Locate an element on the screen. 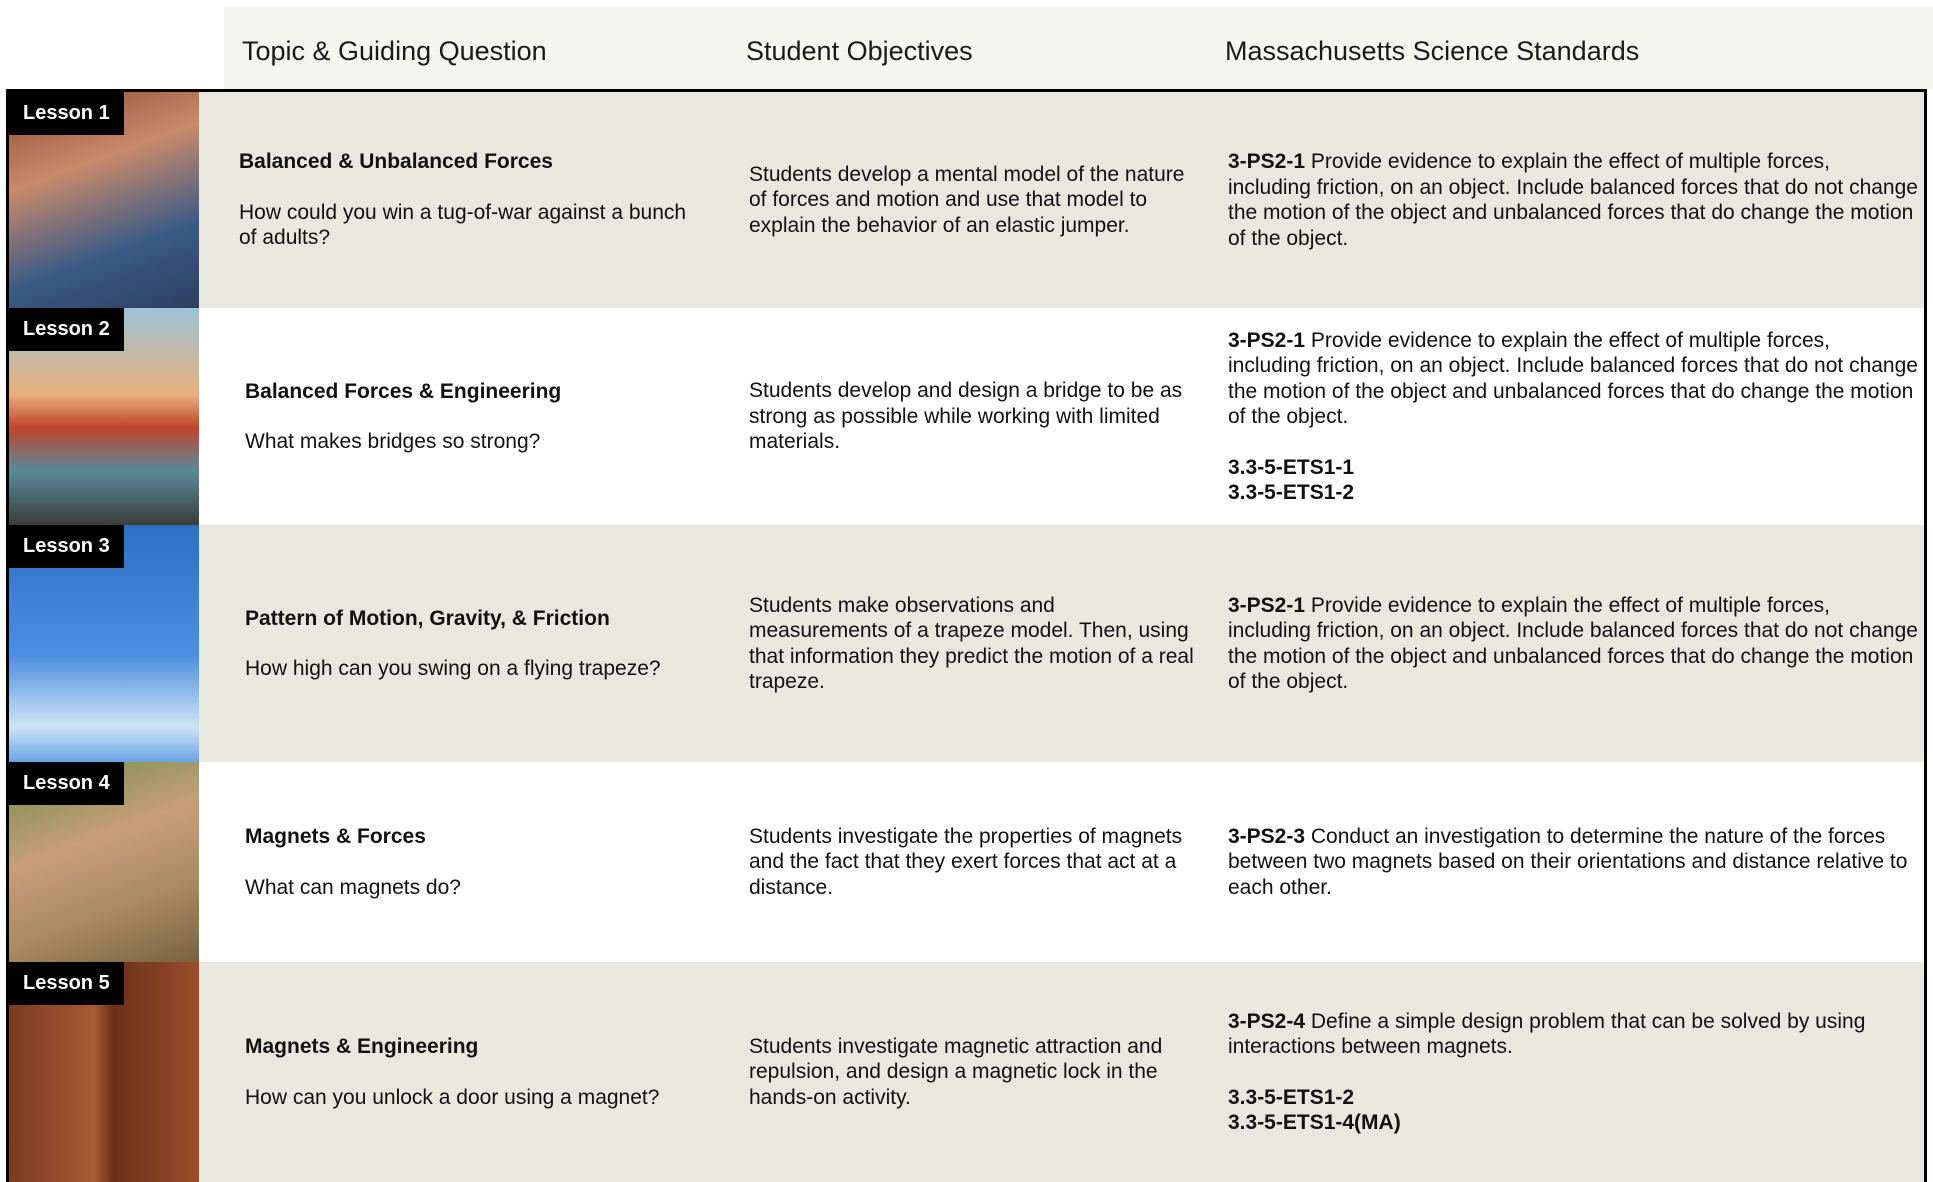 The height and width of the screenshot is (1182, 1933). standard-code: 3.3-5-ETS1-1 is located at coordinates (1291, 467).